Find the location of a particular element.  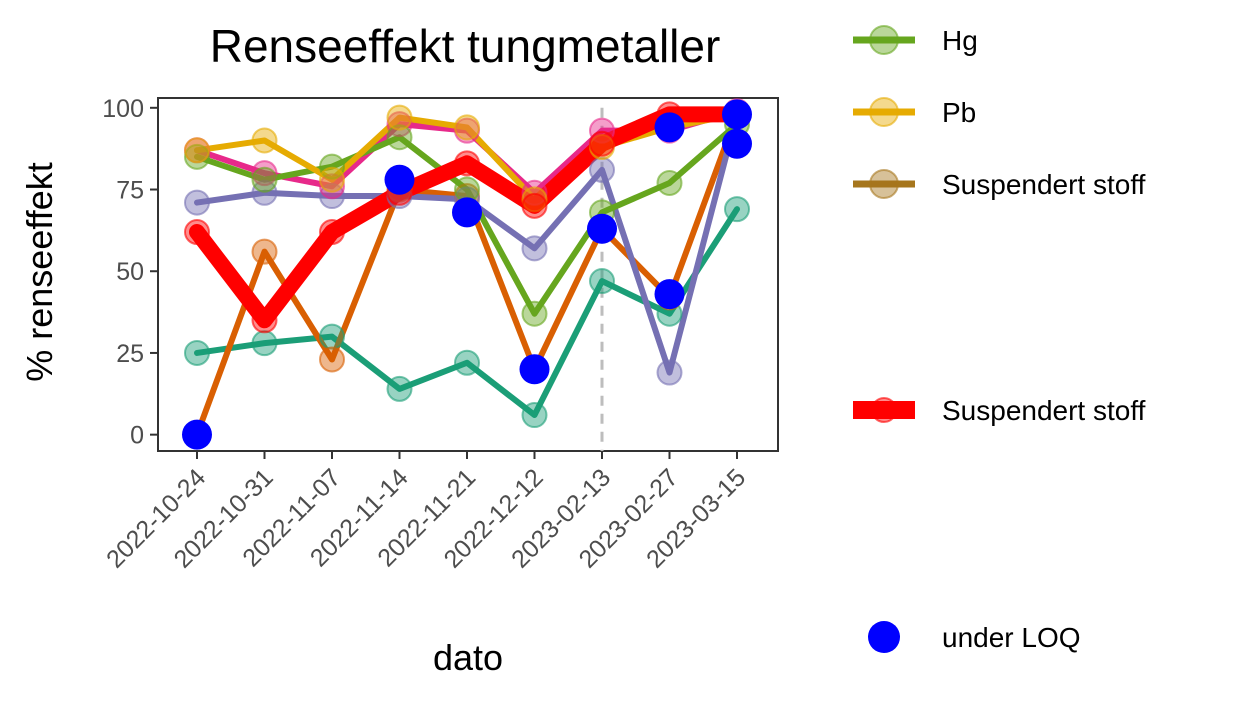

legend-item: under LOQ is located at coordinates (974, 637).